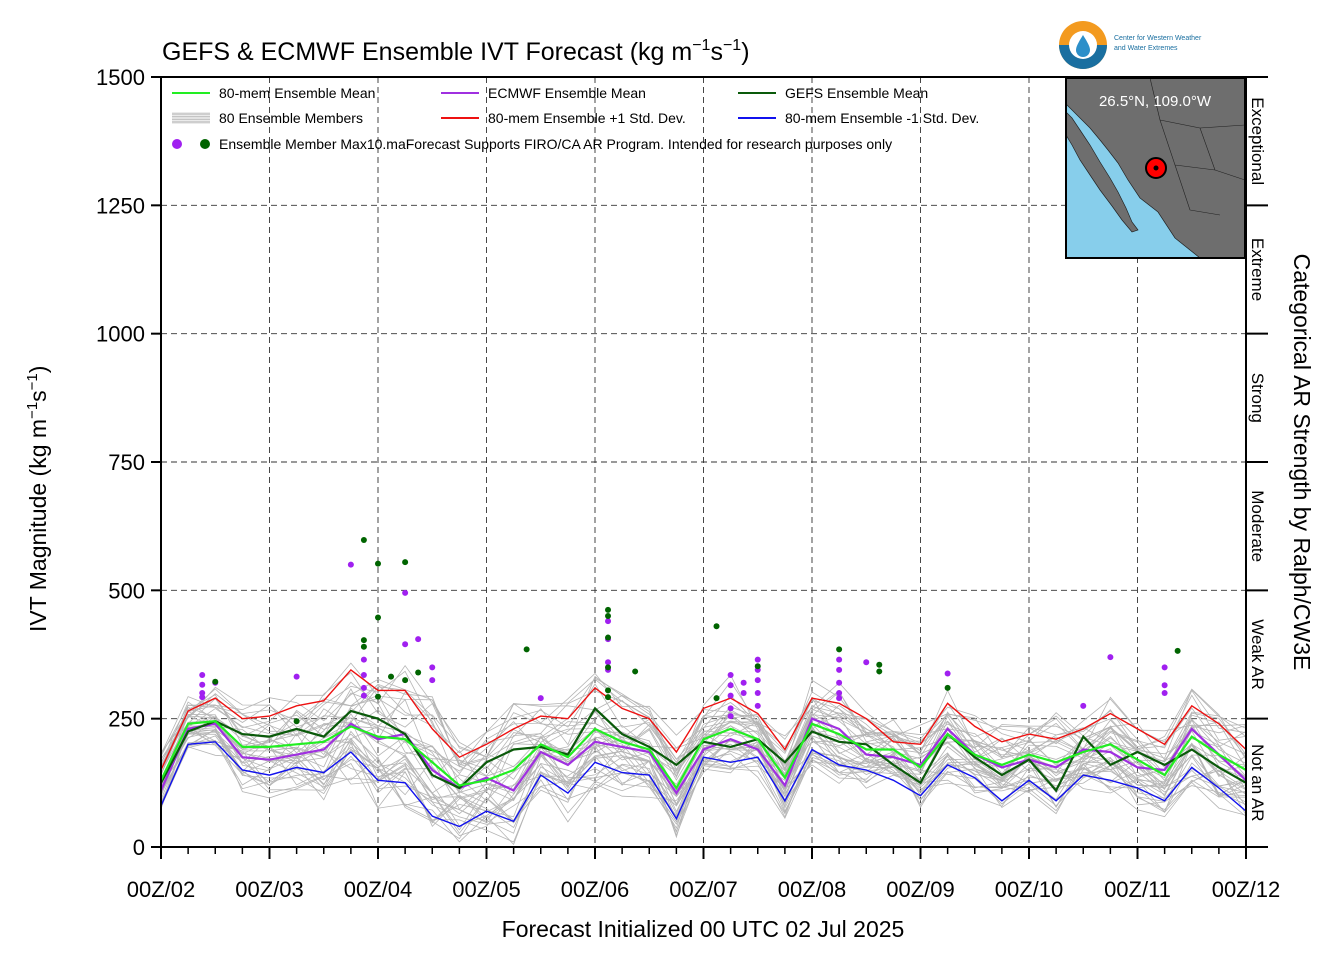  What do you see at coordinates (567, 93) in the screenshot?
I see `legend-label-1: ECMWF Ensemble Mean` at bounding box center [567, 93].